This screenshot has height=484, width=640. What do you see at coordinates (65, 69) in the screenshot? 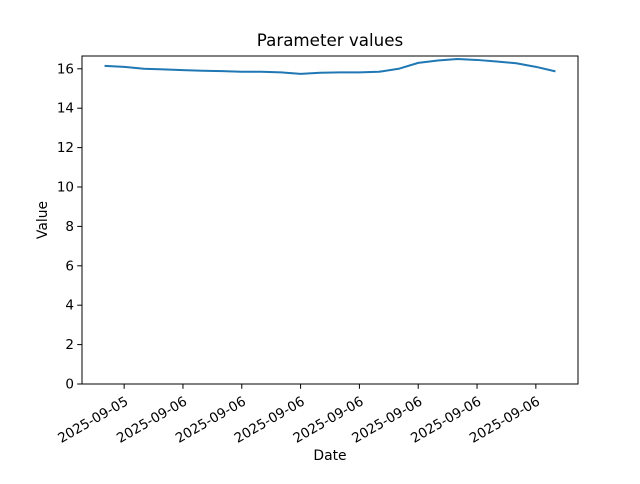
I see `y-tick-label: 16` at bounding box center [65, 69].